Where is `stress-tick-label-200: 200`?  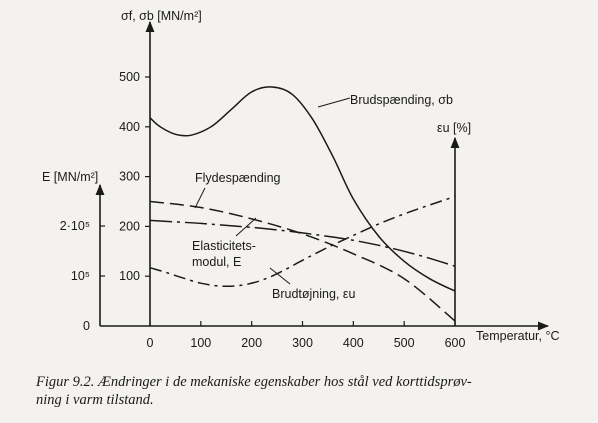
stress-tick-label-200: 200 is located at coordinates (129, 226).